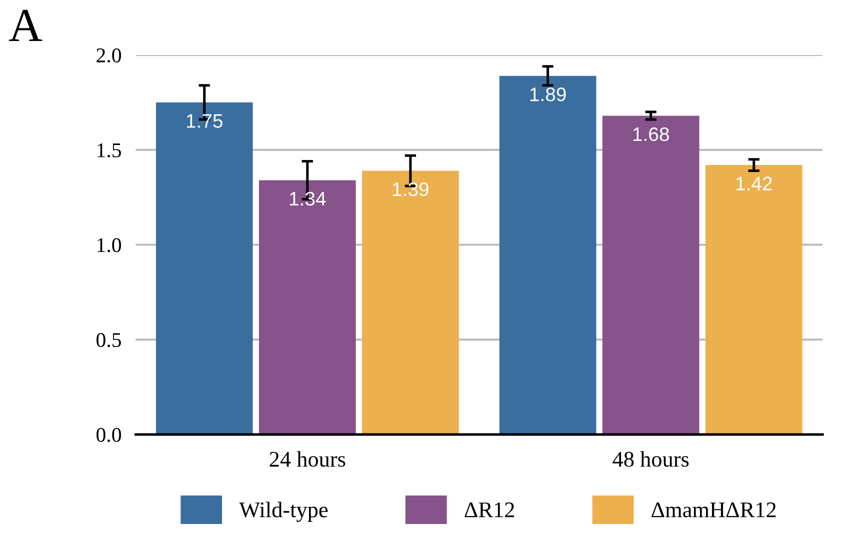 The image size is (848, 550). I want to click on data-label: 1.89, so click(548, 94).